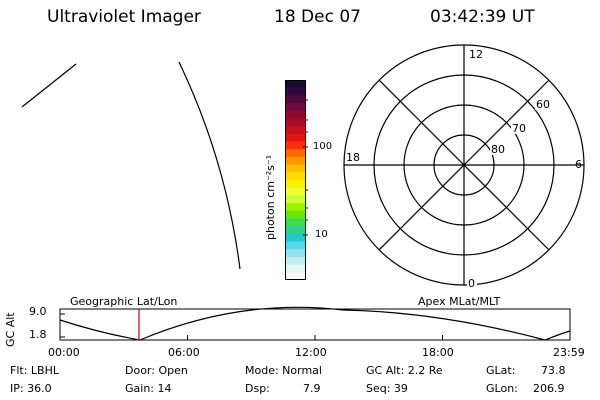 The width and height of the screenshot is (600, 400). What do you see at coordinates (311, 352) in the screenshot?
I see `timeline-xtick-1200: 12:00` at bounding box center [311, 352].